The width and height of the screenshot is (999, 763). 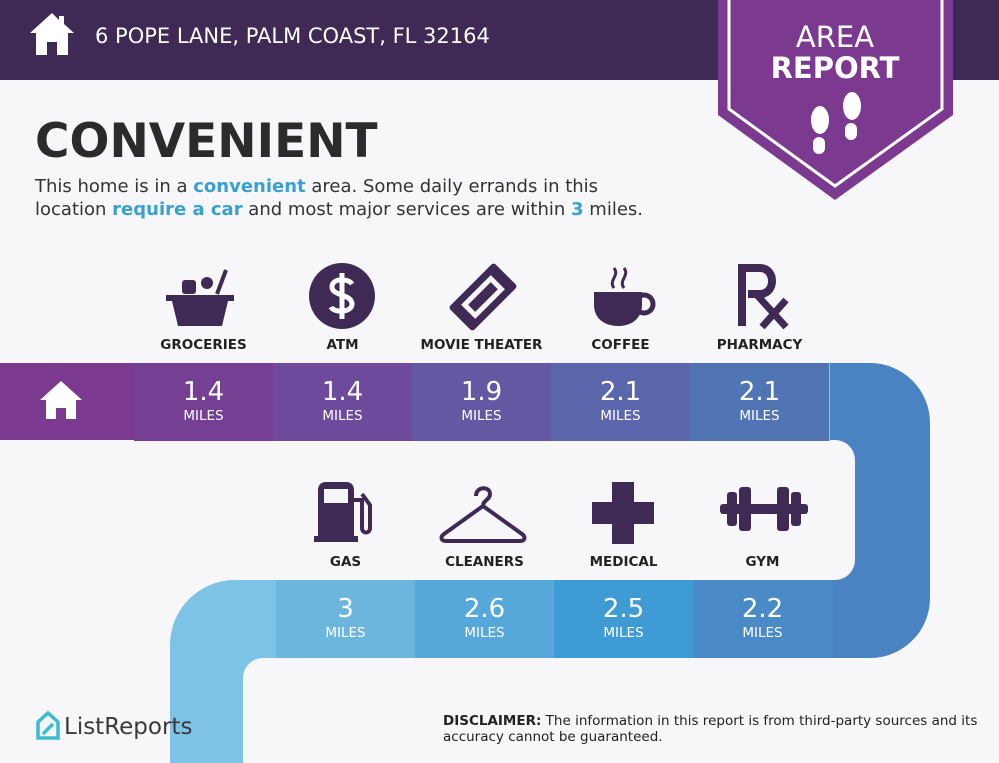 I want to click on service-name: MEDICAL, so click(x=624, y=562).